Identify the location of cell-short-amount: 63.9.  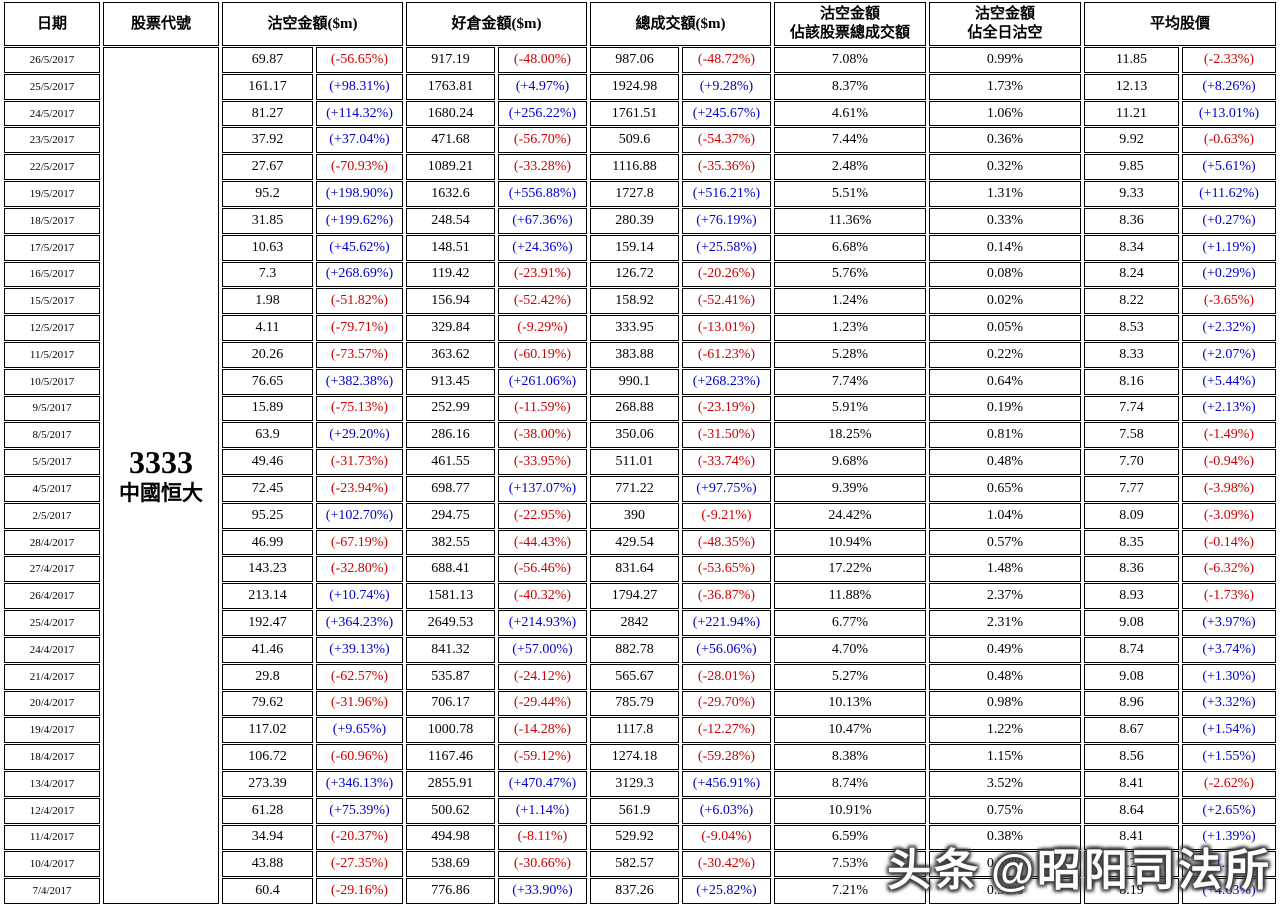
(267, 435).